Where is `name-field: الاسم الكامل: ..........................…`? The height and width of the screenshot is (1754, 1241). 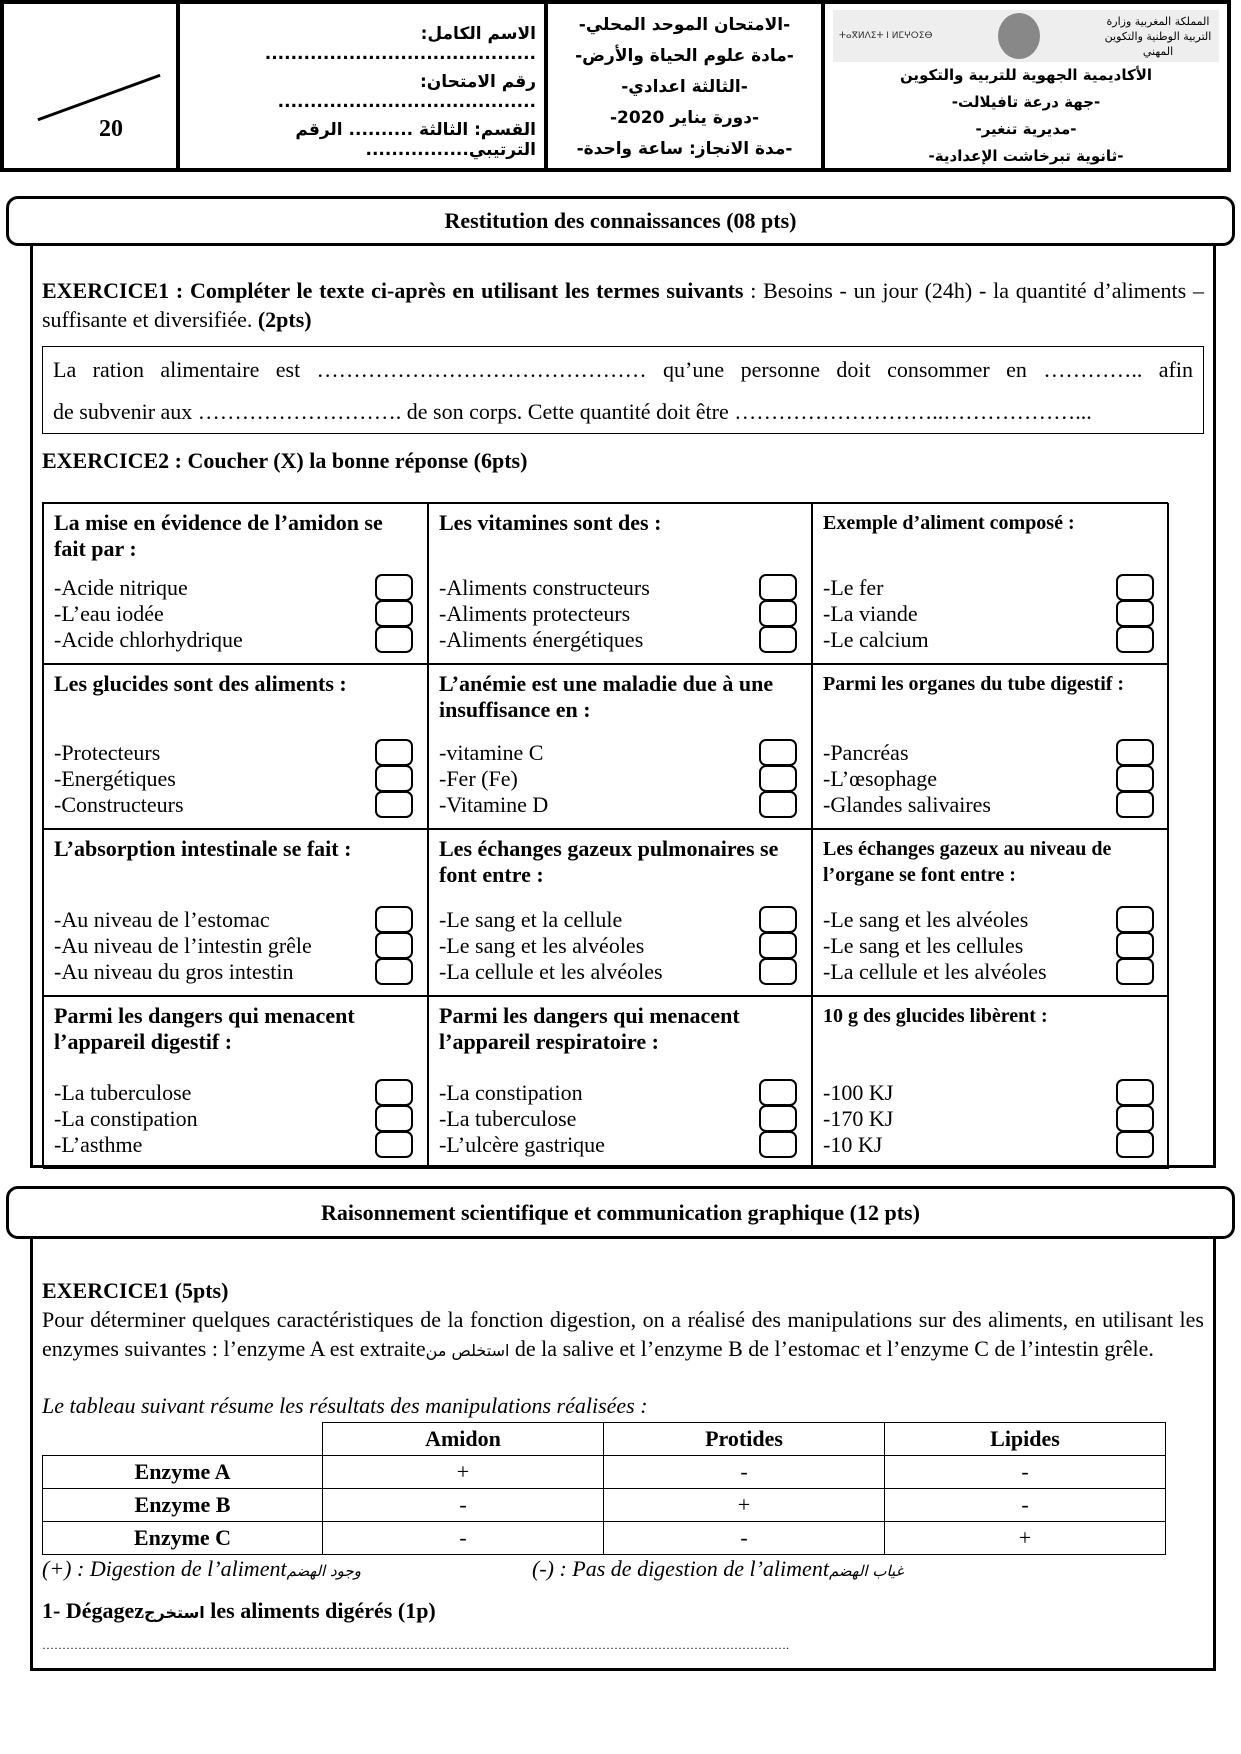 name-field: الاسم الكامل: ..........................… is located at coordinates (400, 44).